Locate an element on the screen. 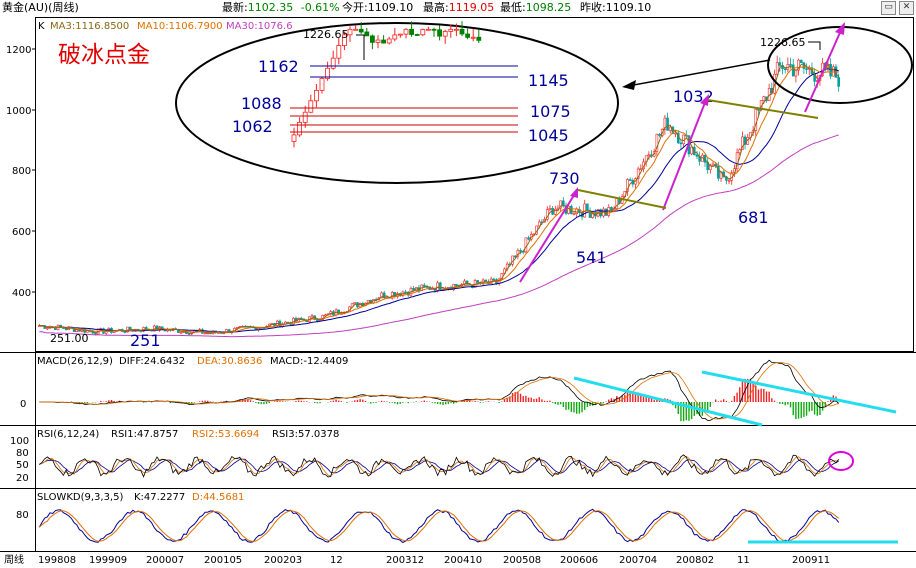 The height and width of the screenshot is (568, 916). window-restore-icon: ▭ is located at coordinates (888, 8).